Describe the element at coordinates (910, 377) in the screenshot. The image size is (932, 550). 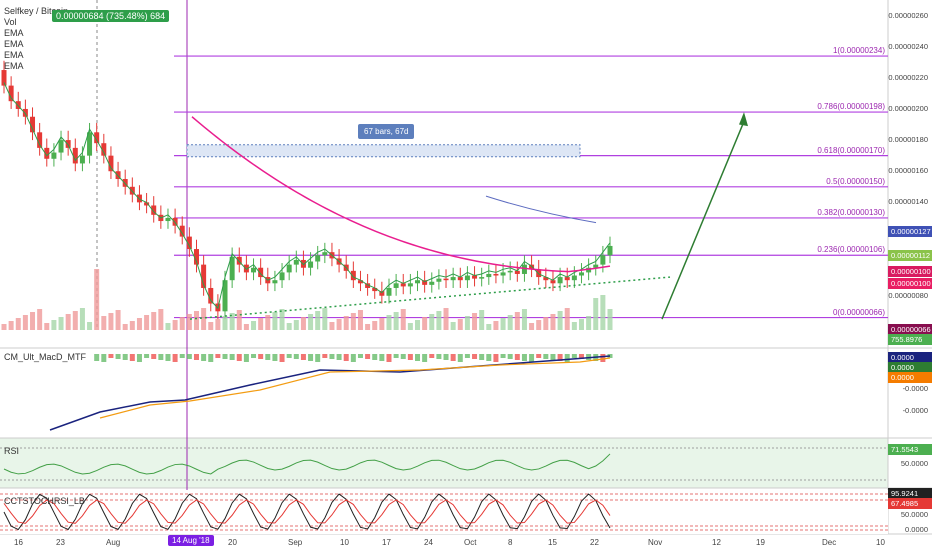
I see `pane-tag-0-2: 0.0000` at that location.